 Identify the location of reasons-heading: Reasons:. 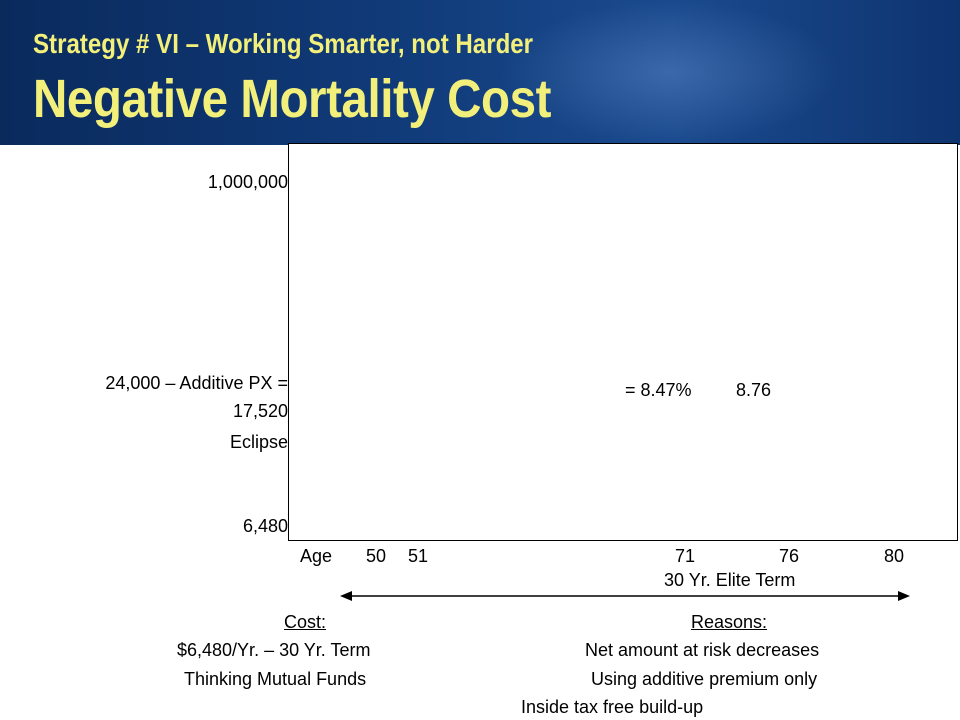
(729, 622).